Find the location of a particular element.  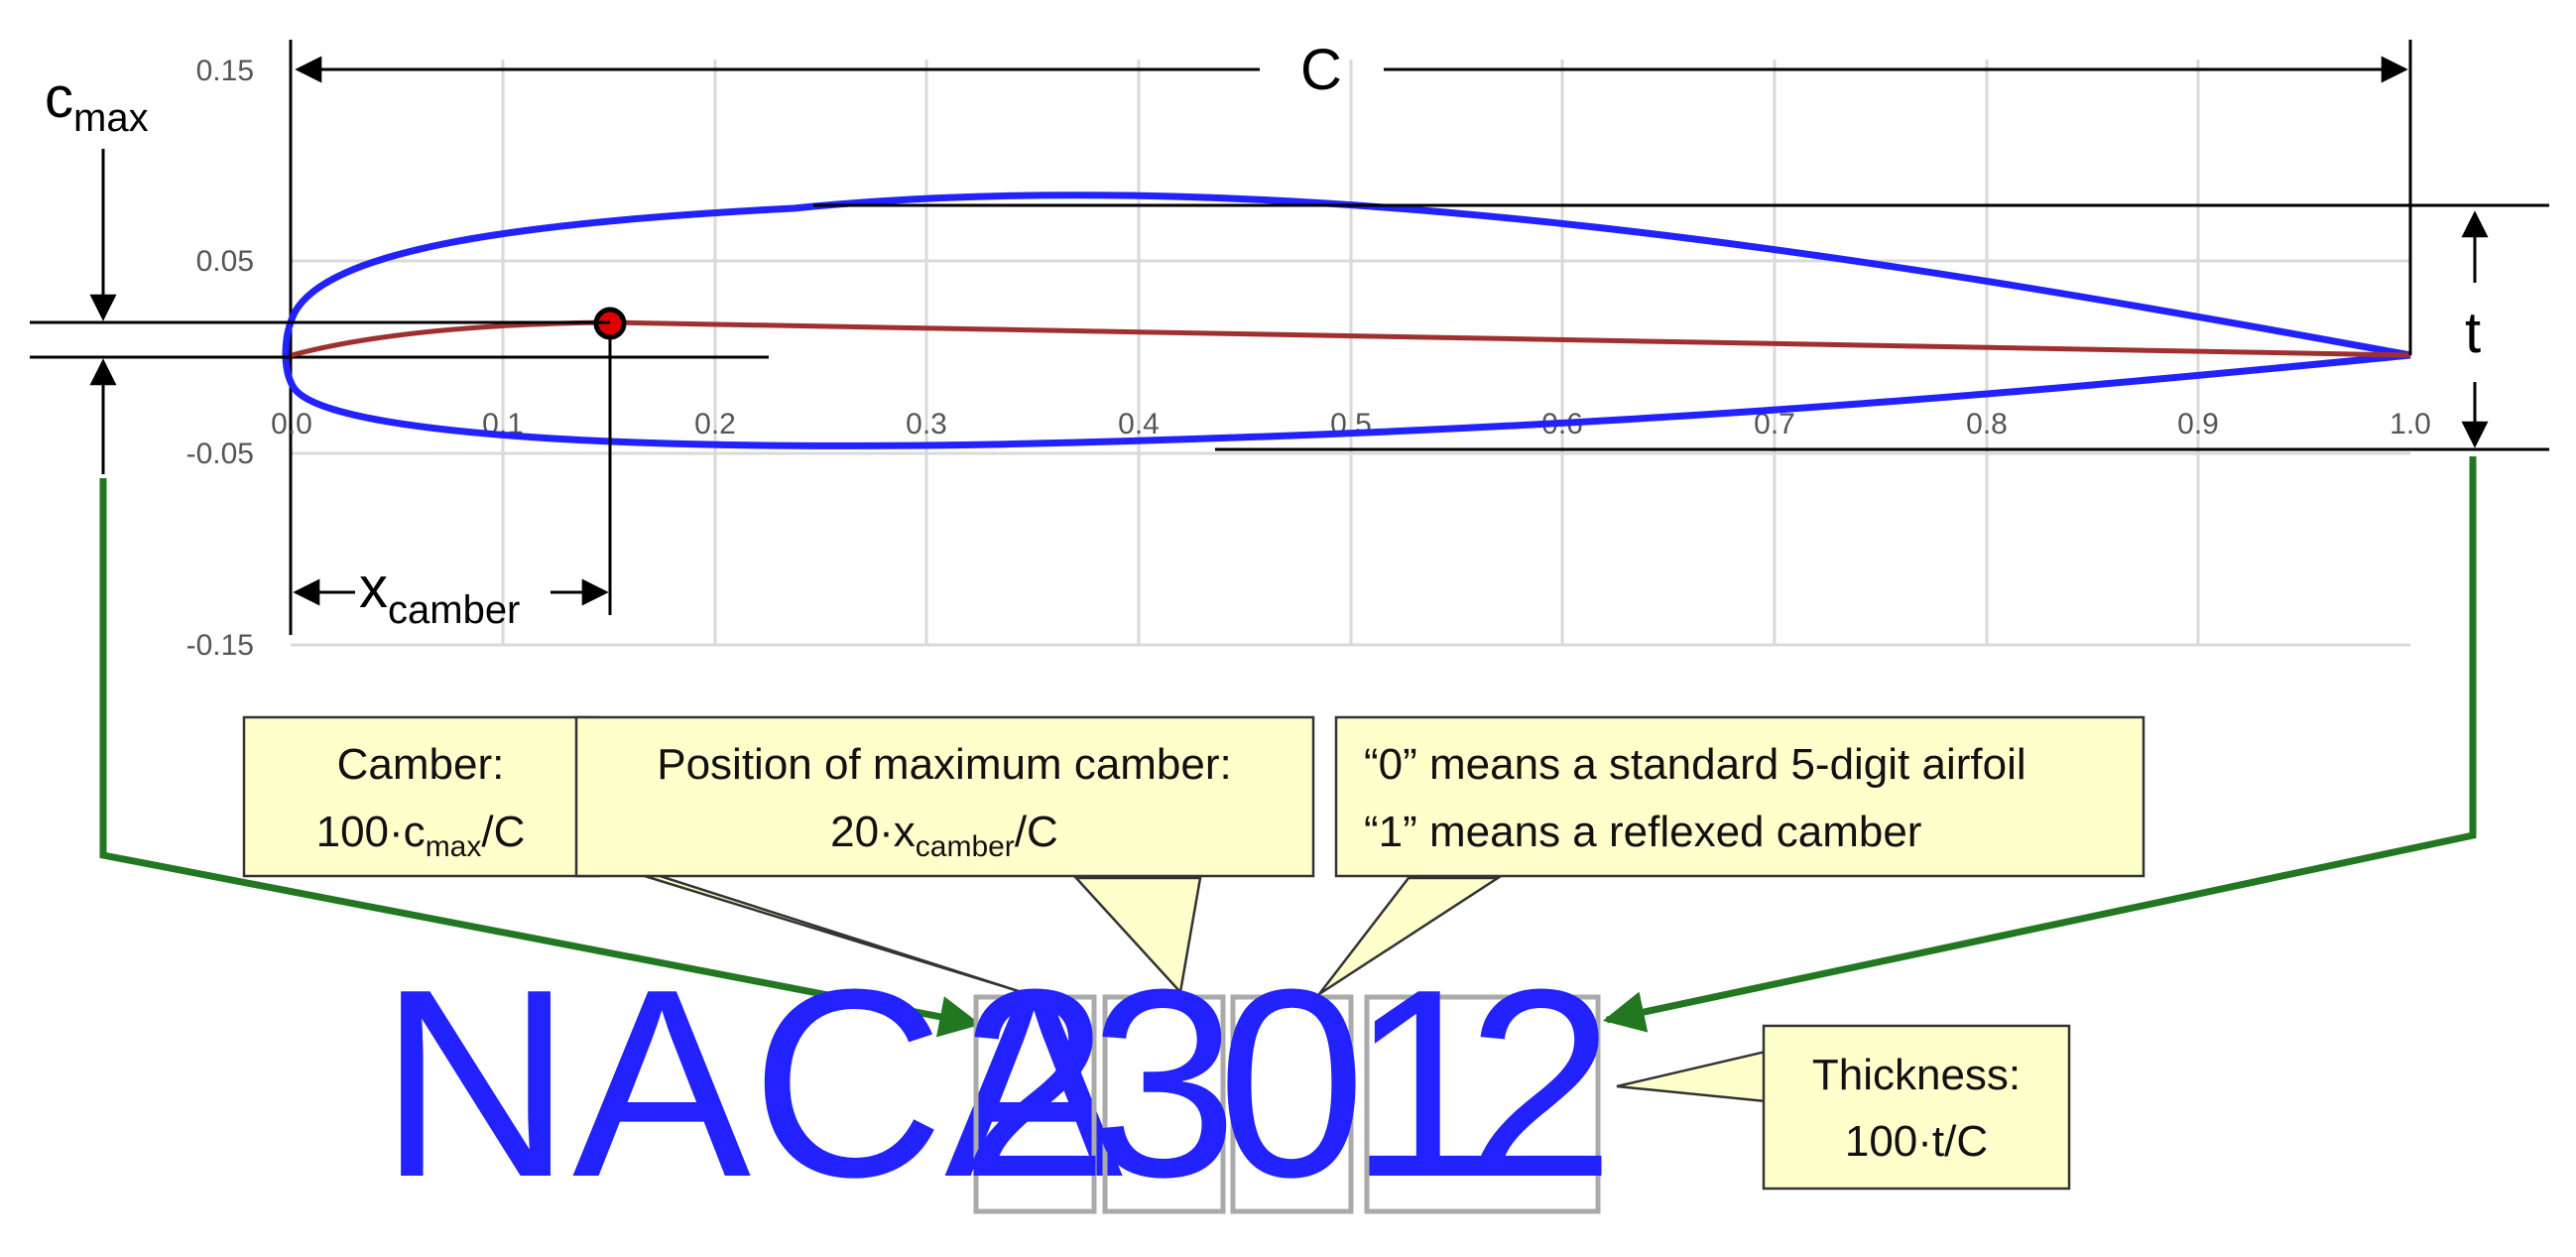

callout-camber-box is located at coordinates (421, 796).